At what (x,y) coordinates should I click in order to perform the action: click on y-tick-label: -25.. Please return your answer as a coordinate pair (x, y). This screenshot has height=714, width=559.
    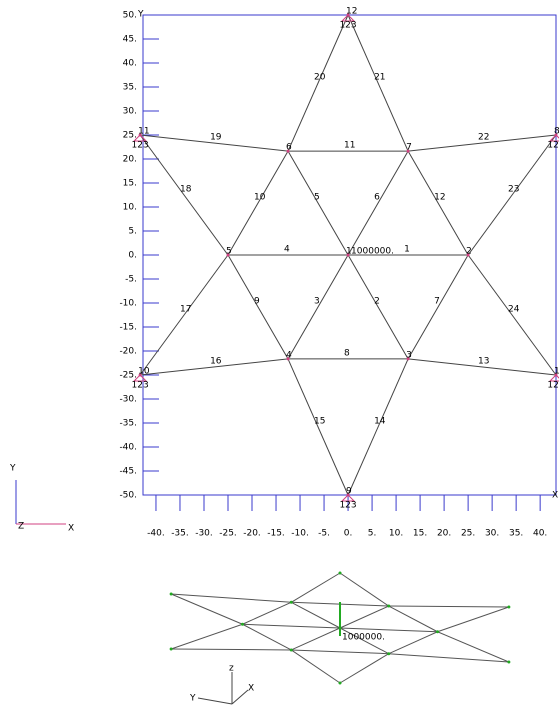
    Looking at the image, I should click on (128, 376).